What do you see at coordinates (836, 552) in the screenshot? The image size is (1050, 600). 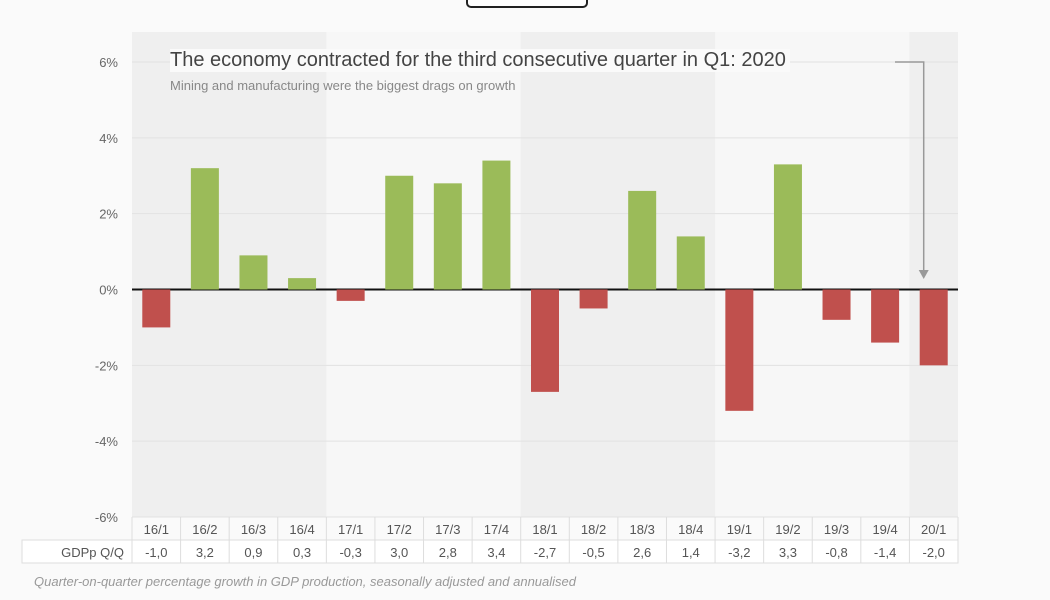 I see `data-label: -0,8` at bounding box center [836, 552].